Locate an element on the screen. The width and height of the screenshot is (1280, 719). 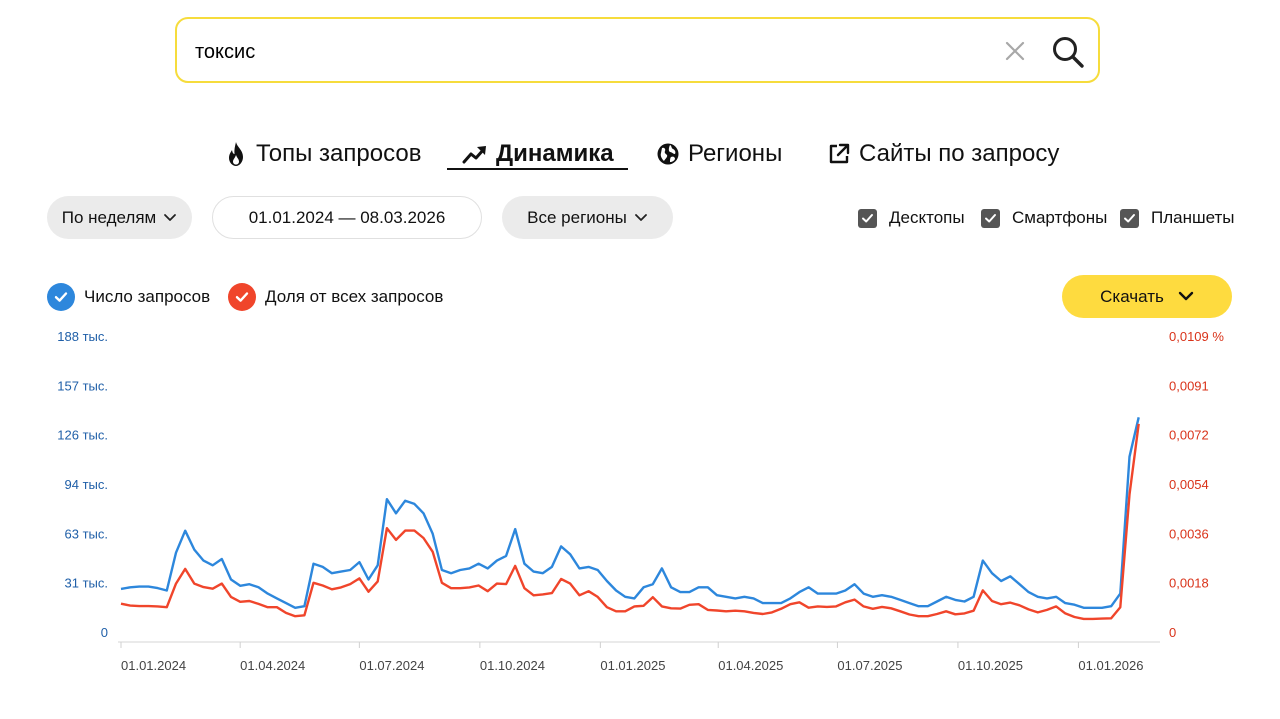
smartphones-checkbox-label: Смартфоны is located at coordinates (1060, 217).